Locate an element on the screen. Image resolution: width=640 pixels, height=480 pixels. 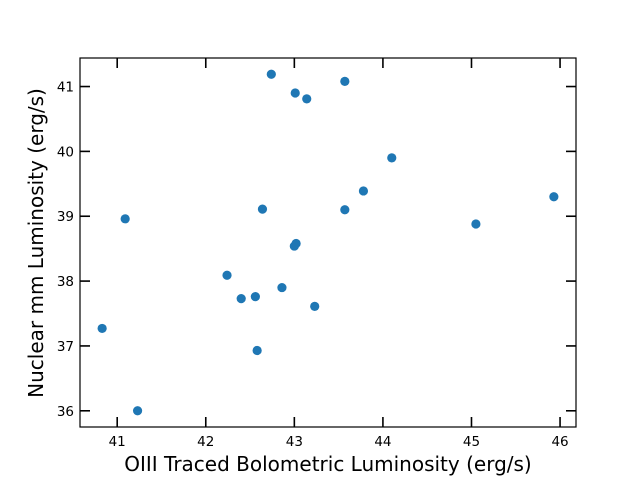
x-tick-label: 42 is located at coordinates (205, 442).